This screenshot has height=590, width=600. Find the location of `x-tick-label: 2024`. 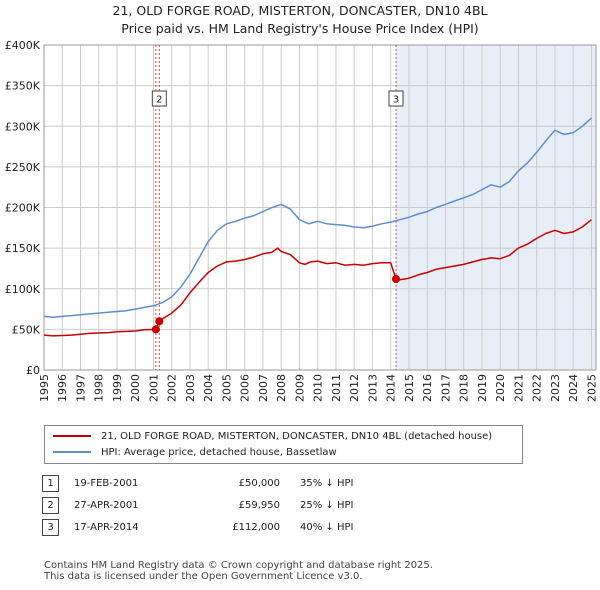

x-tick-label: 2024 is located at coordinates (573, 388).